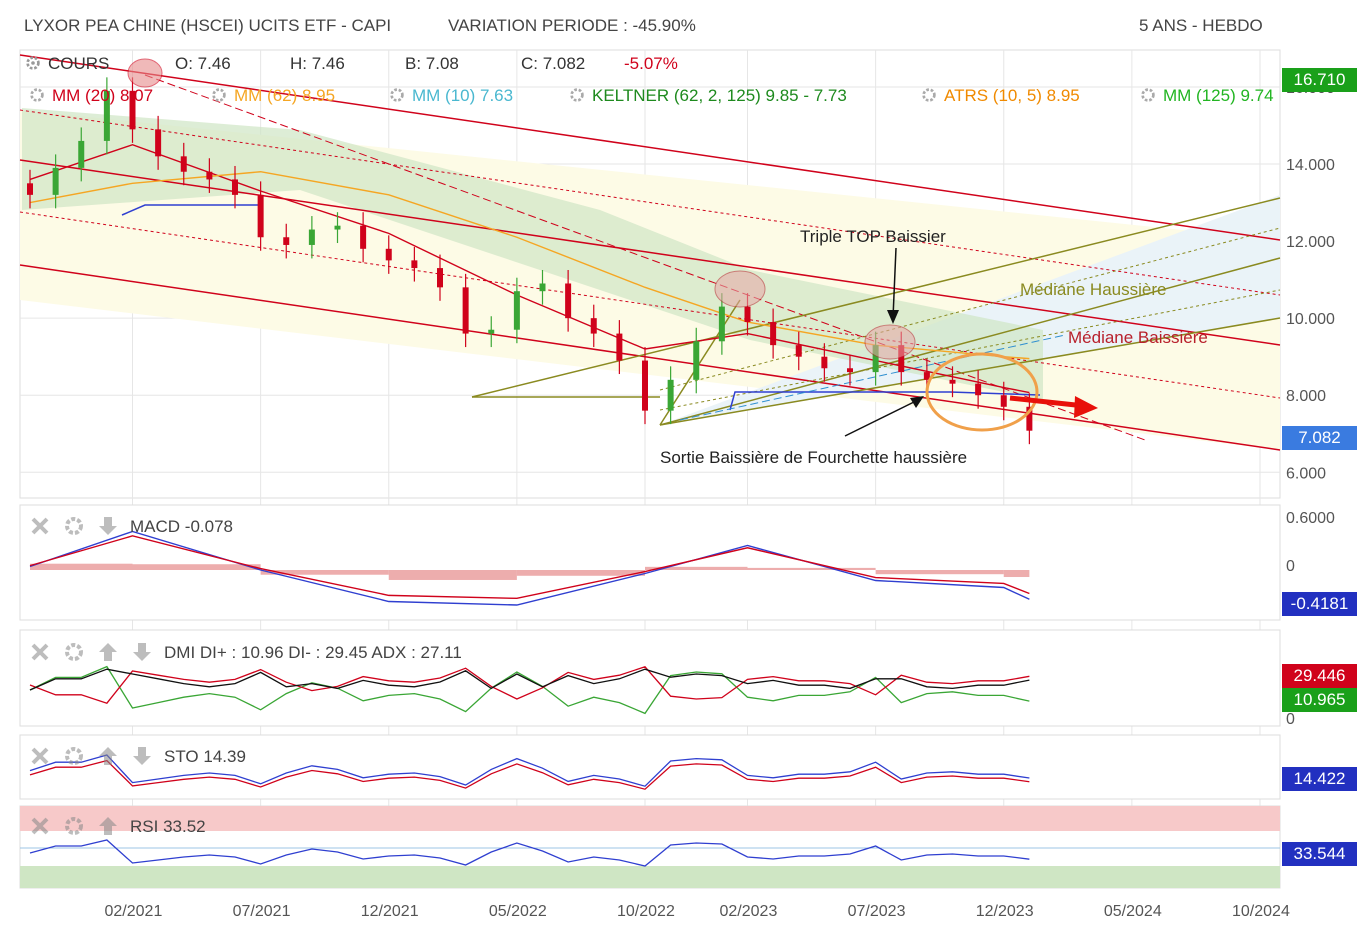 The image size is (1372, 942). What do you see at coordinates (1319, 676) in the screenshot?
I see `dmi-minus-badge: 29.446` at bounding box center [1319, 676].